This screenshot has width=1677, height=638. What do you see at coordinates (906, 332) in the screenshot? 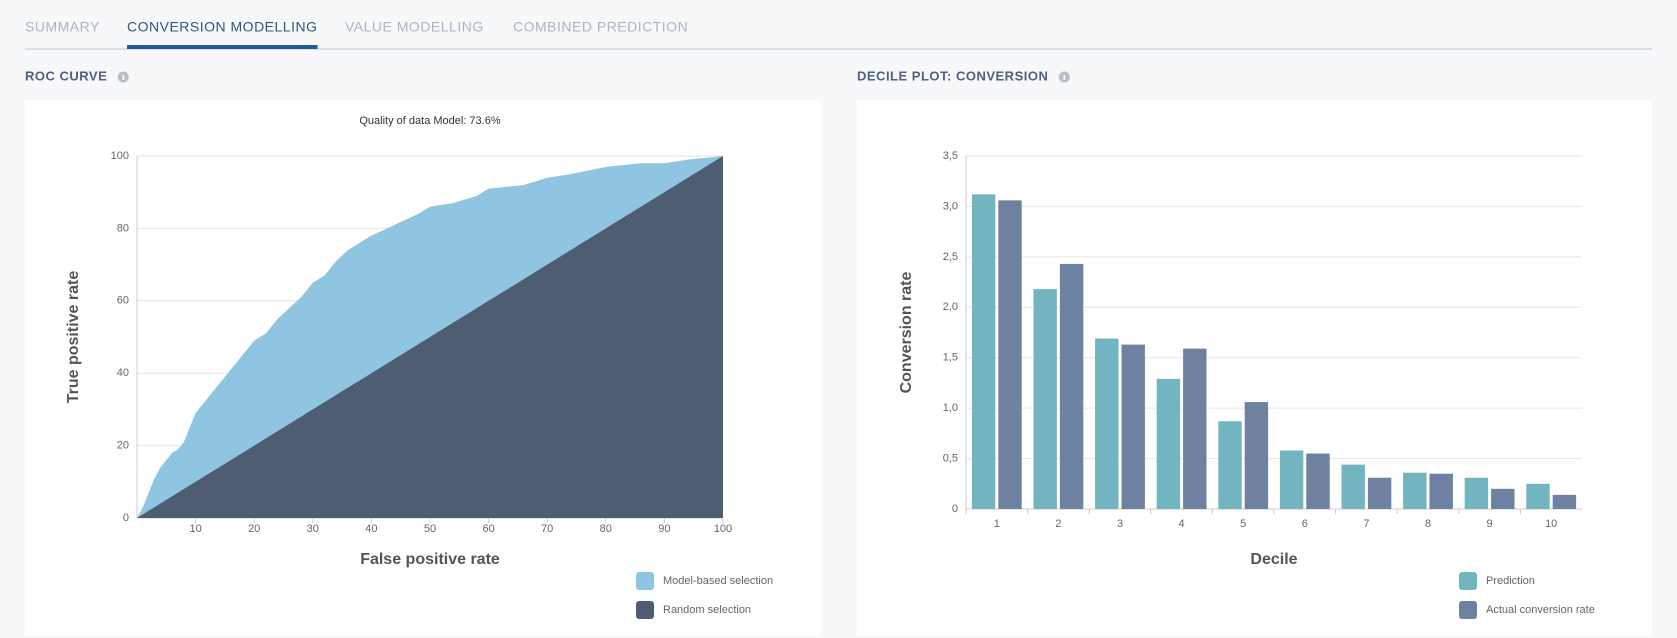
I see `y-axis-label: Conversion rate` at bounding box center [906, 332].